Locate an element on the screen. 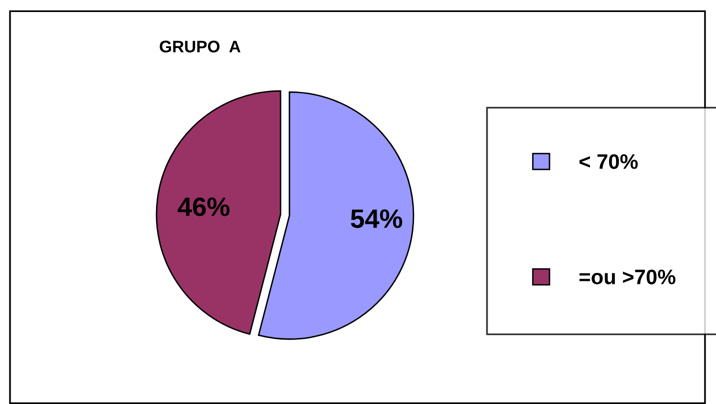  data-label: 54% is located at coordinates (376, 218).